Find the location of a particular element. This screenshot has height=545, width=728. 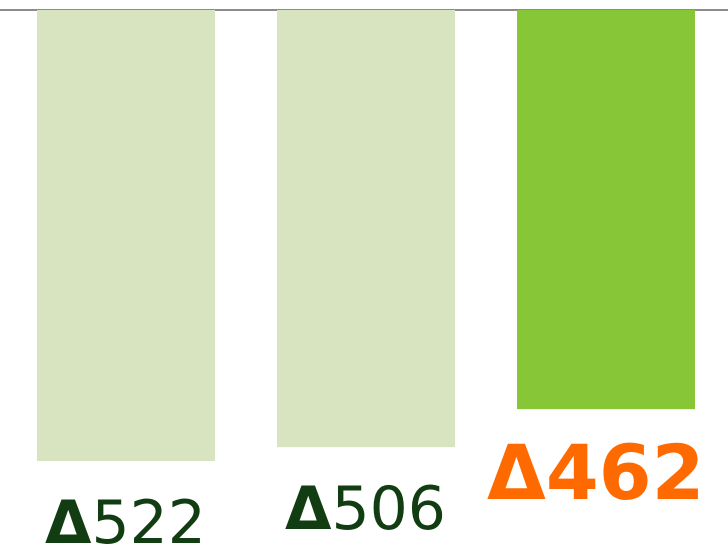

data-label-1: Δ522 is located at coordinates (125, 516).